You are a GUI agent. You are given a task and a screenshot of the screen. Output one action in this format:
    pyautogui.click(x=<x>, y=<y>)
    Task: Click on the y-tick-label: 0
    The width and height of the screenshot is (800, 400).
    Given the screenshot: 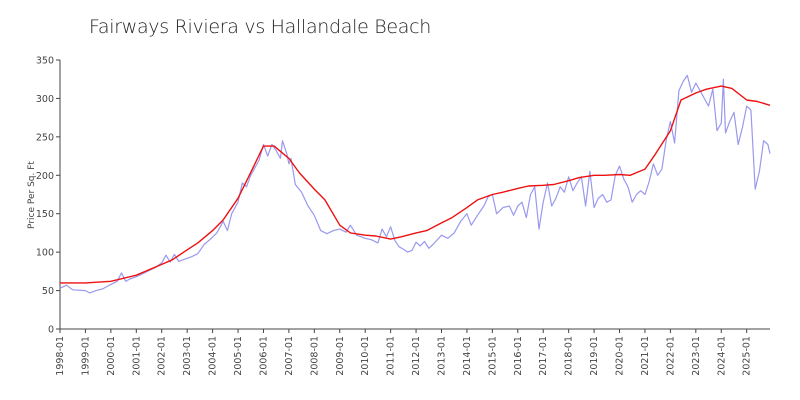 What is the action you would take?
    pyautogui.click(x=51, y=330)
    